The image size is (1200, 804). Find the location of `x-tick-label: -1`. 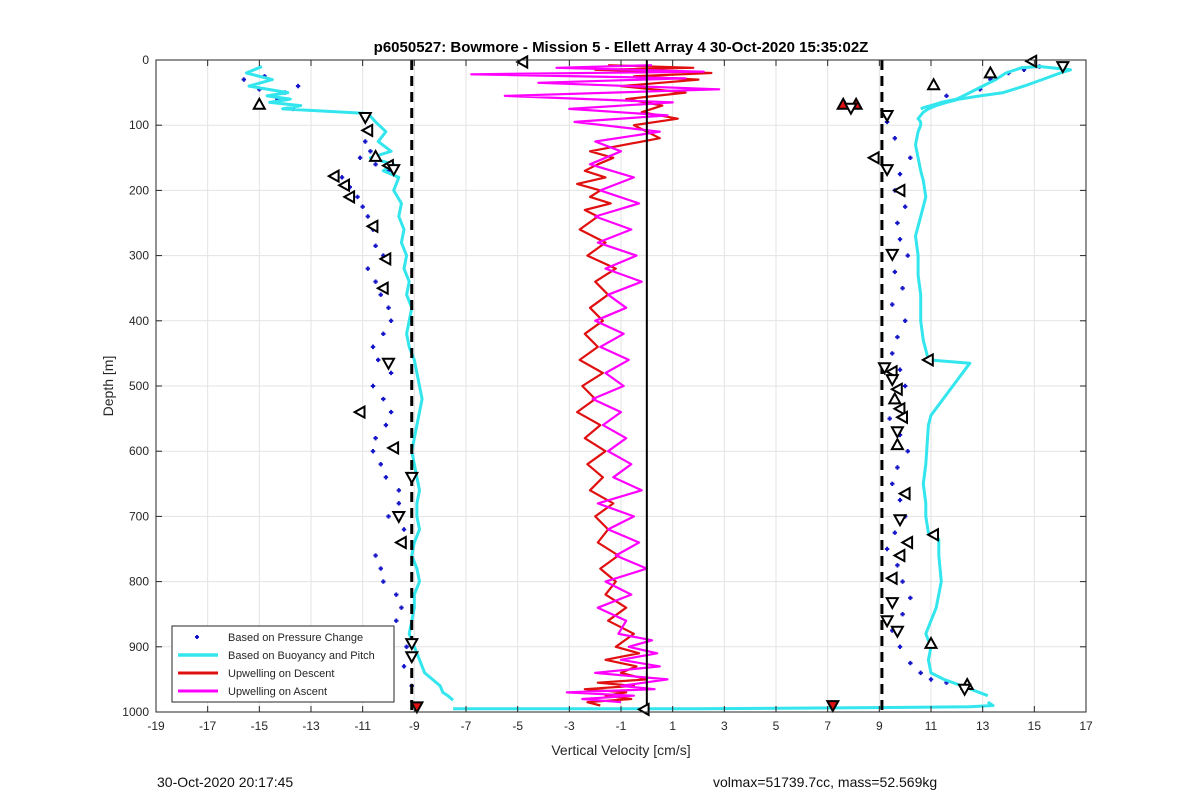

x-tick-label: -1 is located at coordinates (621, 726).